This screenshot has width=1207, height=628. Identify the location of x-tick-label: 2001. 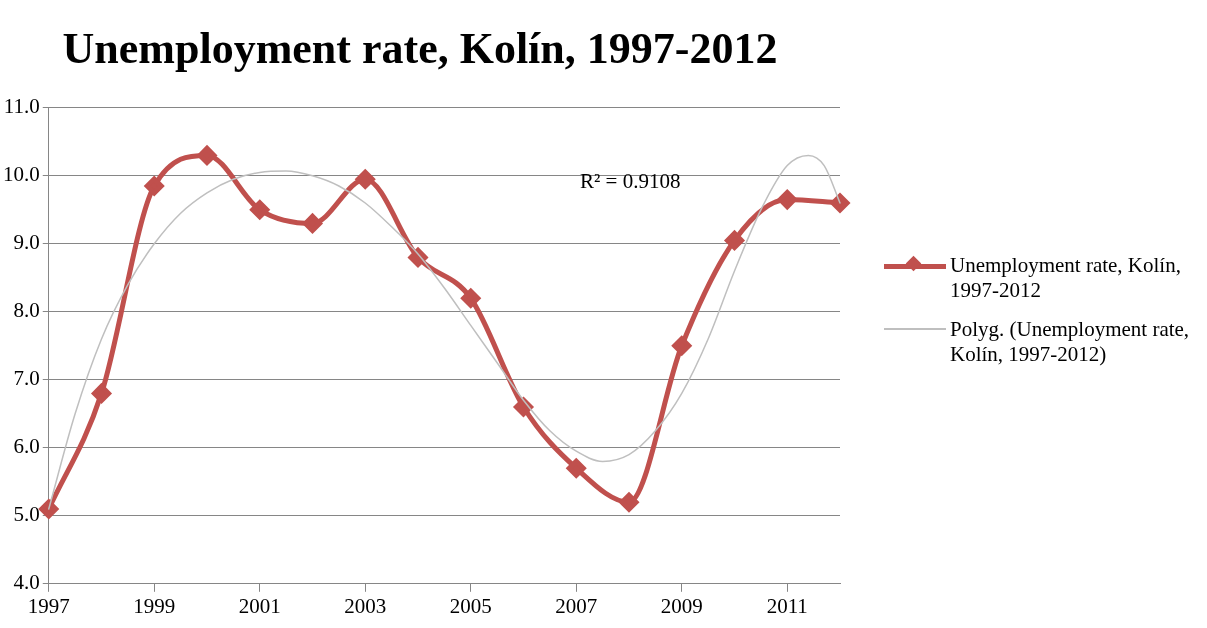
(259, 605).